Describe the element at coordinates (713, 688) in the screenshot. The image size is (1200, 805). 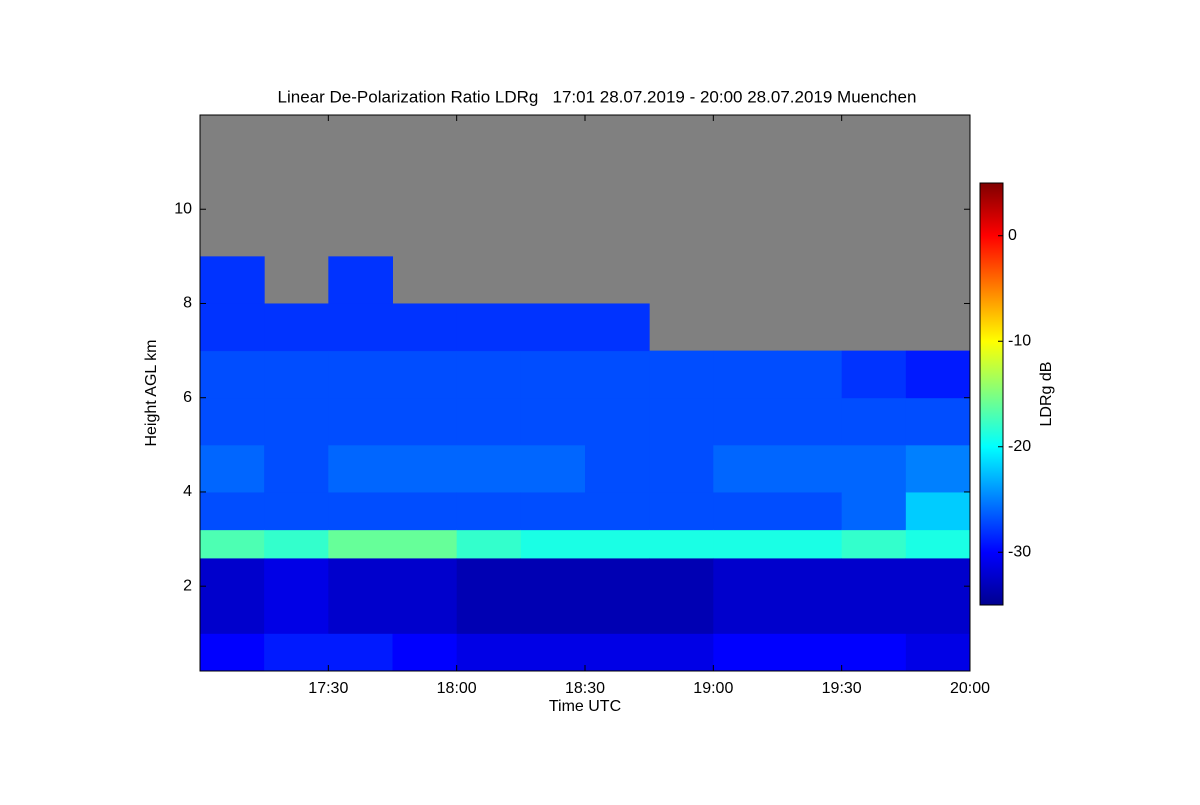
I see `x-tick-label: 19:00` at that location.